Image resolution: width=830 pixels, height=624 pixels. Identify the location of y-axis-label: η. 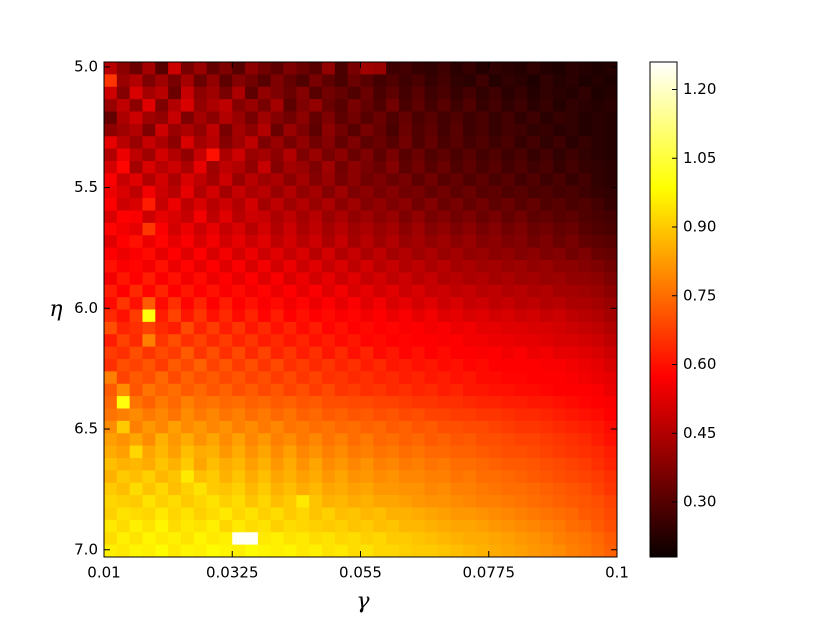
(55, 309).